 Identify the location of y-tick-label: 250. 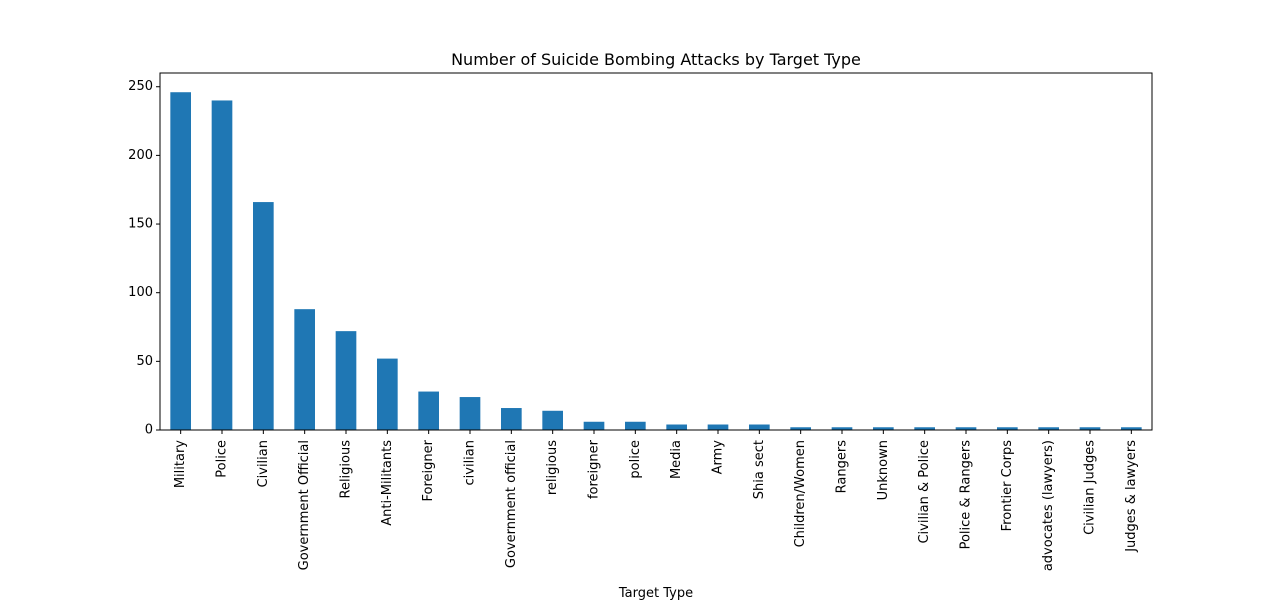
(140, 86).